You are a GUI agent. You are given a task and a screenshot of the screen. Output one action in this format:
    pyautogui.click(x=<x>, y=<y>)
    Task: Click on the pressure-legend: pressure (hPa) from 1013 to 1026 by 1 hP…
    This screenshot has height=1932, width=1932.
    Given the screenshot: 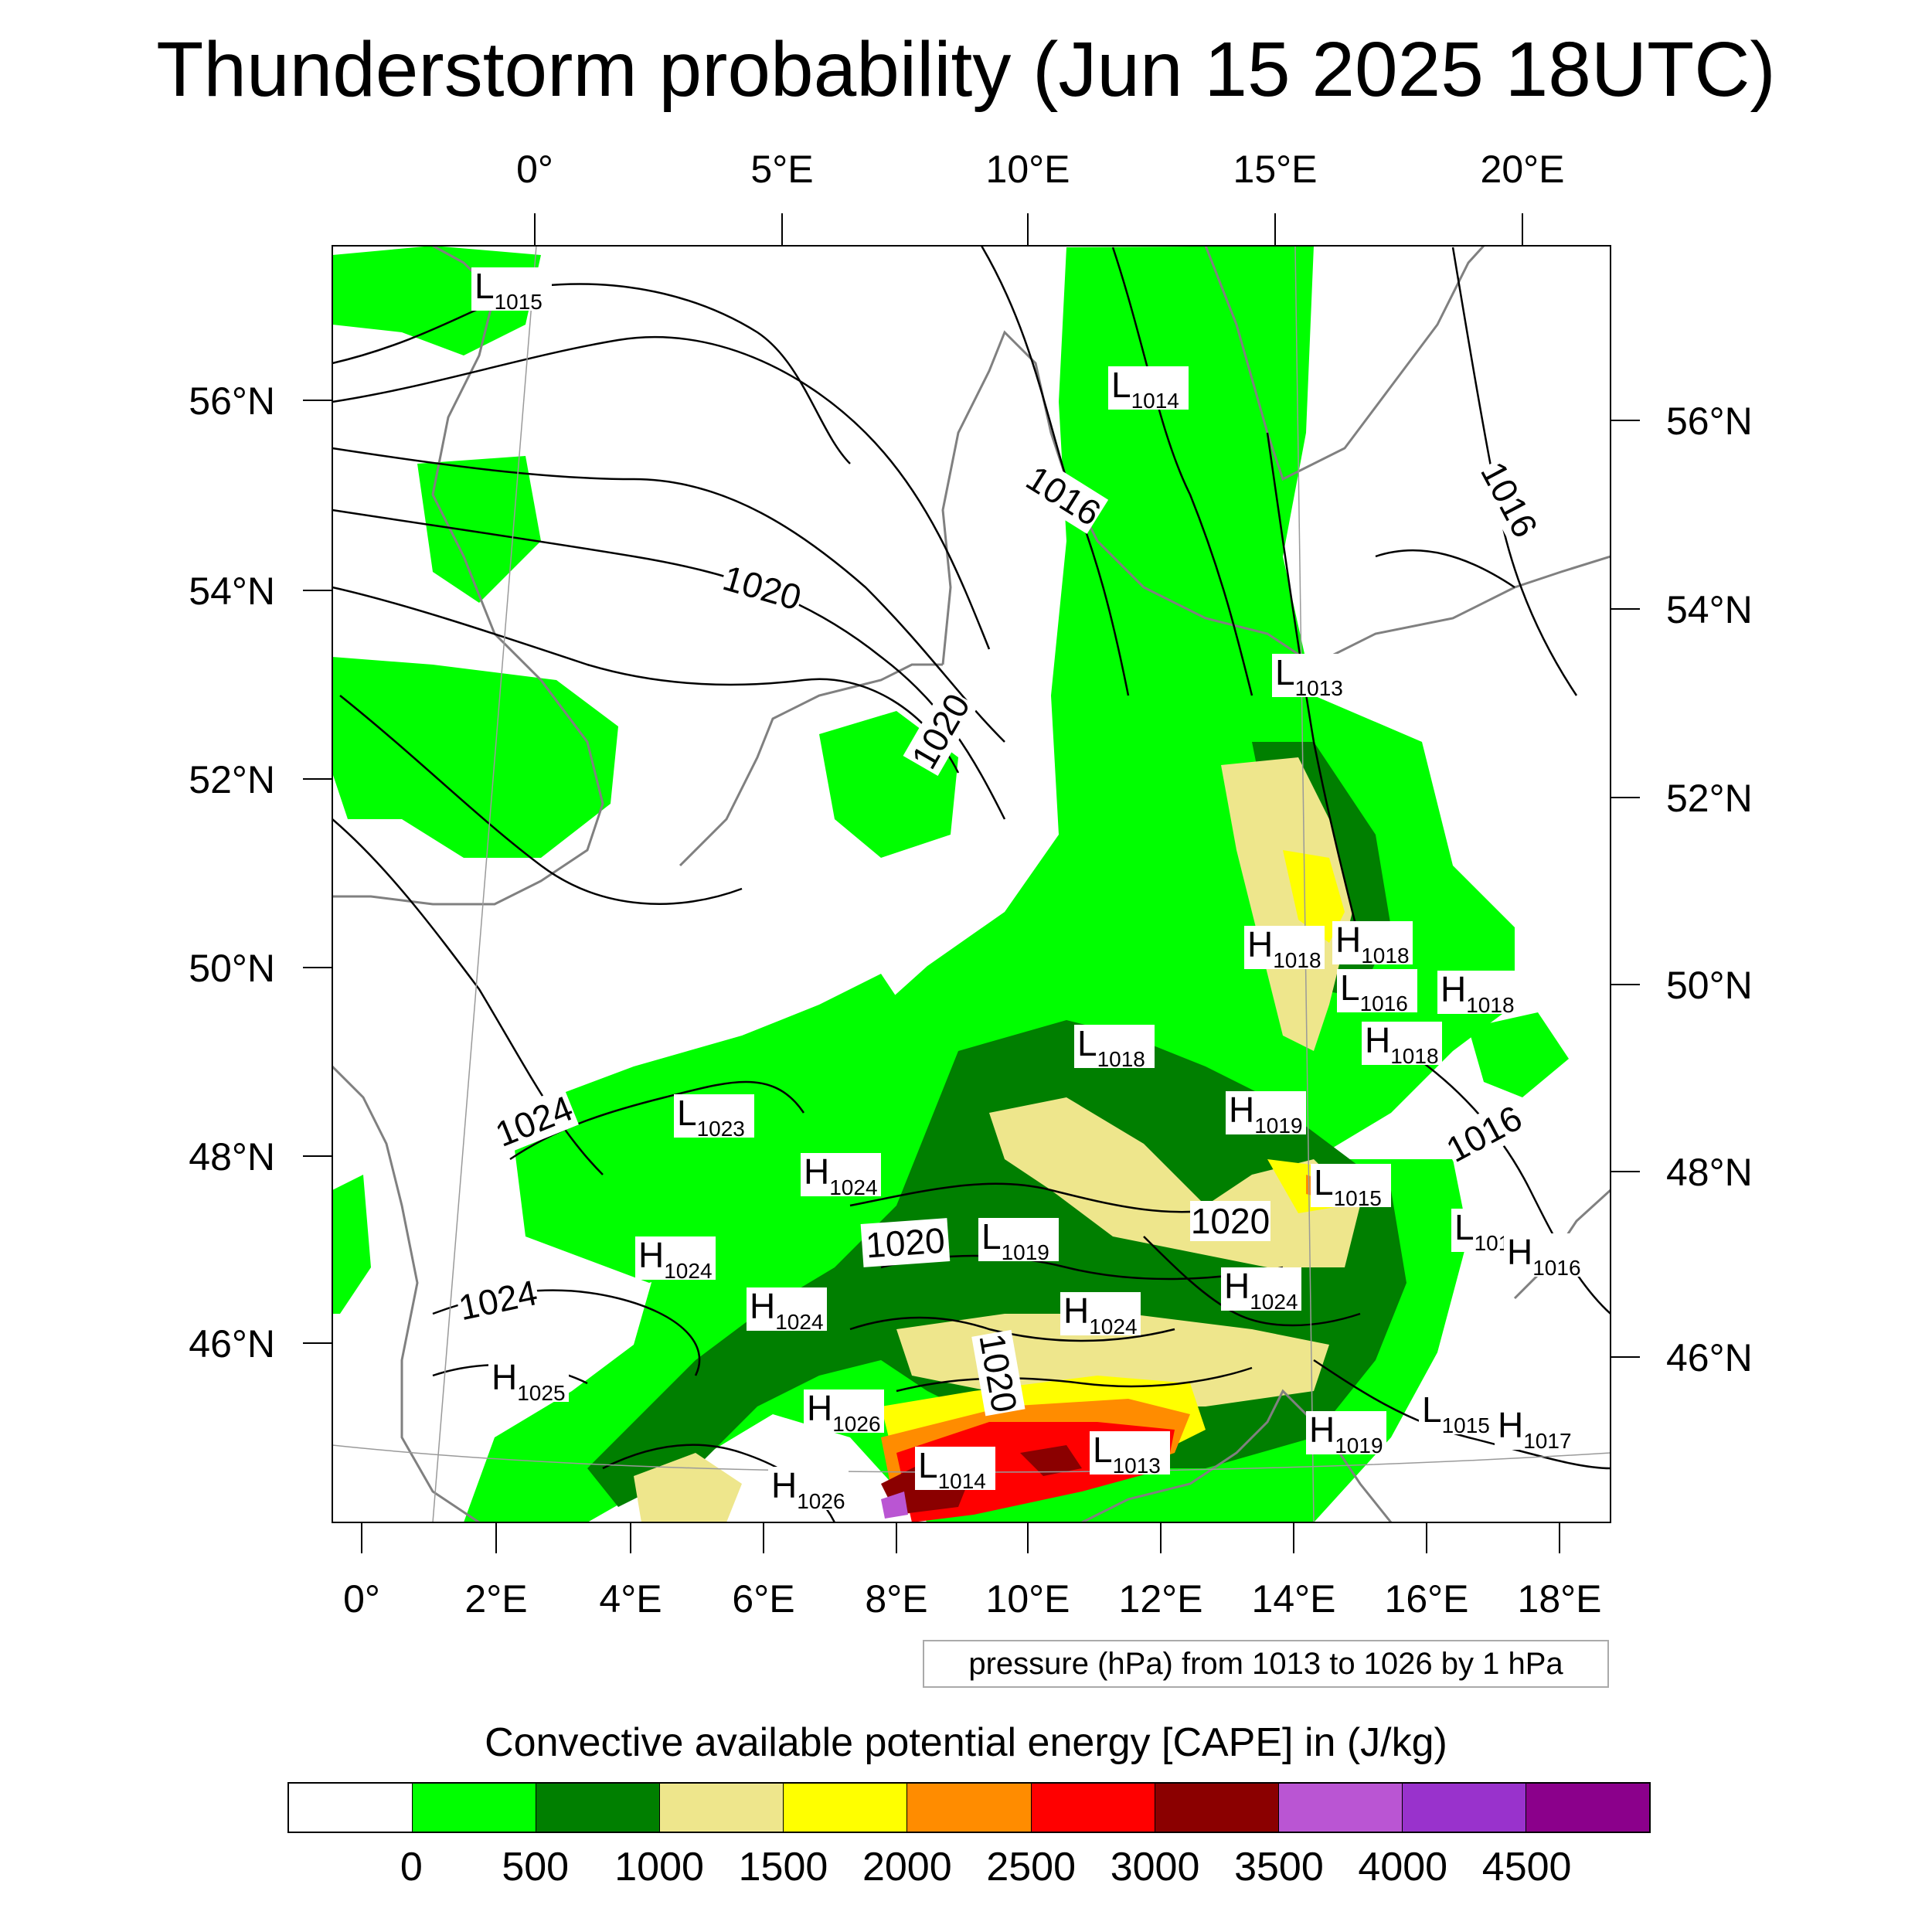 What is the action you would take?
    pyautogui.click(x=1266, y=1664)
    